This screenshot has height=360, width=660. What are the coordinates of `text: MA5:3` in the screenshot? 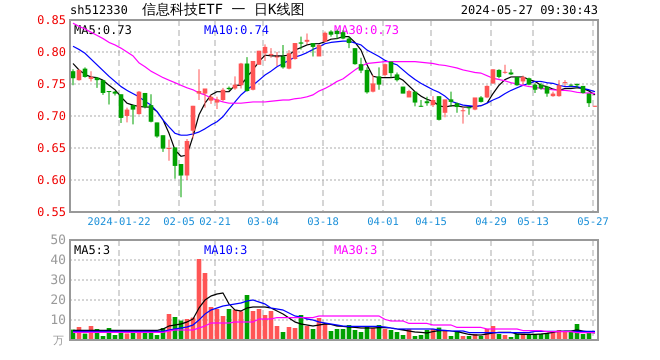 It's located at (92, 250).